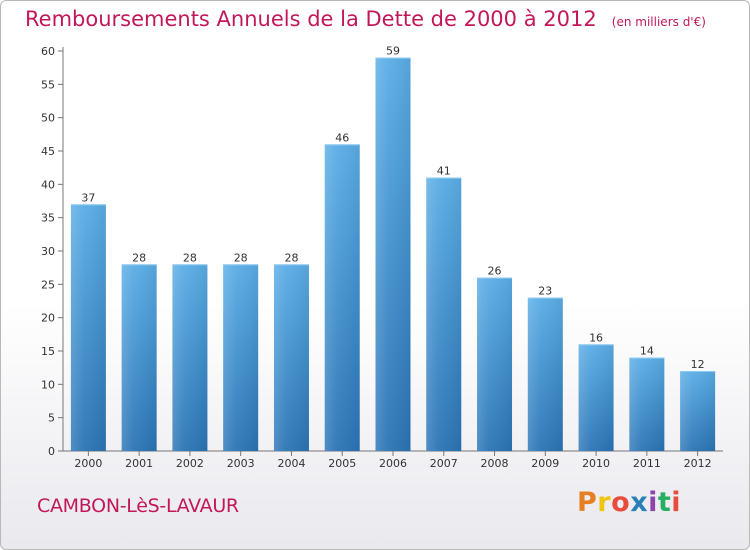 The image size is (750, 550). What do you see at coordinates (621, 502) in the screenshot?
I see `logo-letter: o` at bounding box center [621, 502].